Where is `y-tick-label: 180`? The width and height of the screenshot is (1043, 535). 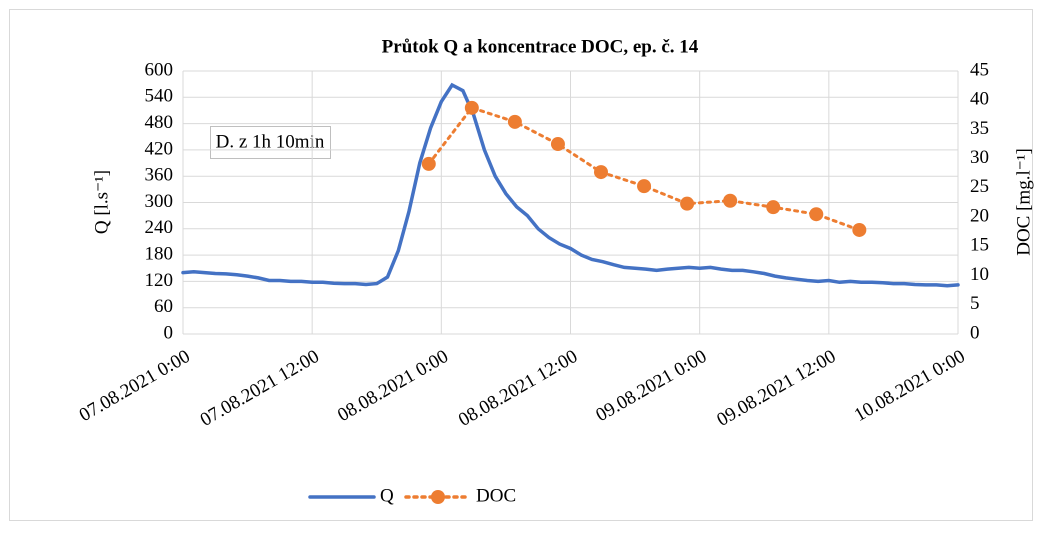
y-tick-label: 180 is located at coordinates (159, 253).